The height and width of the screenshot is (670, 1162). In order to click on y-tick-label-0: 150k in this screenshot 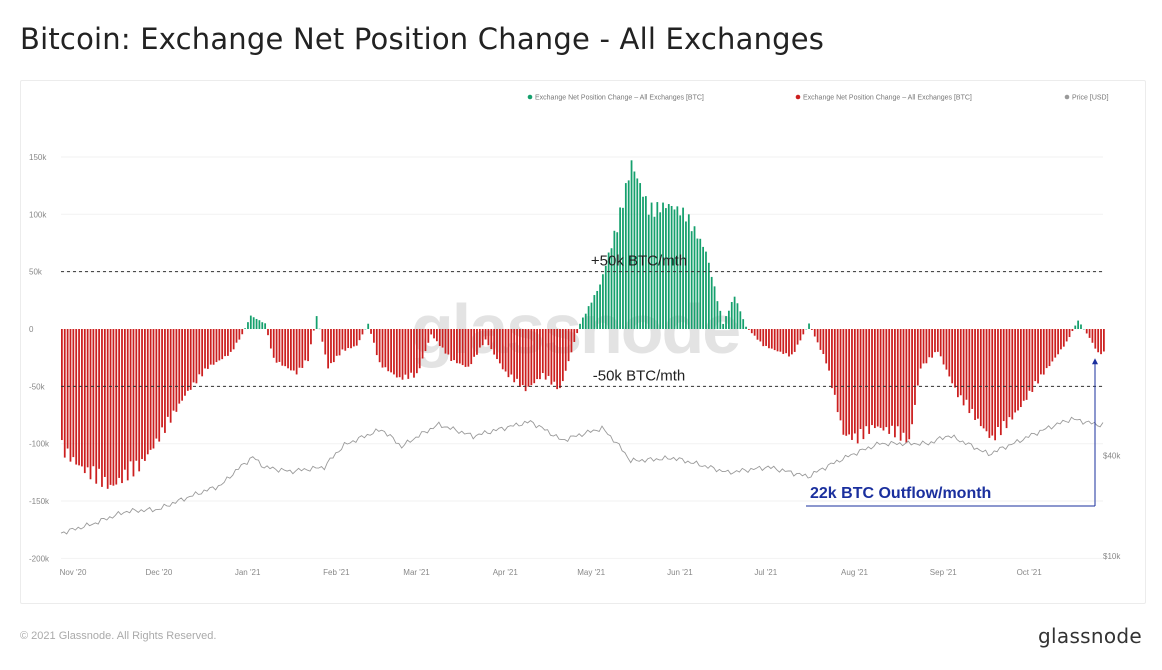, I will do `click(38, 157)`.